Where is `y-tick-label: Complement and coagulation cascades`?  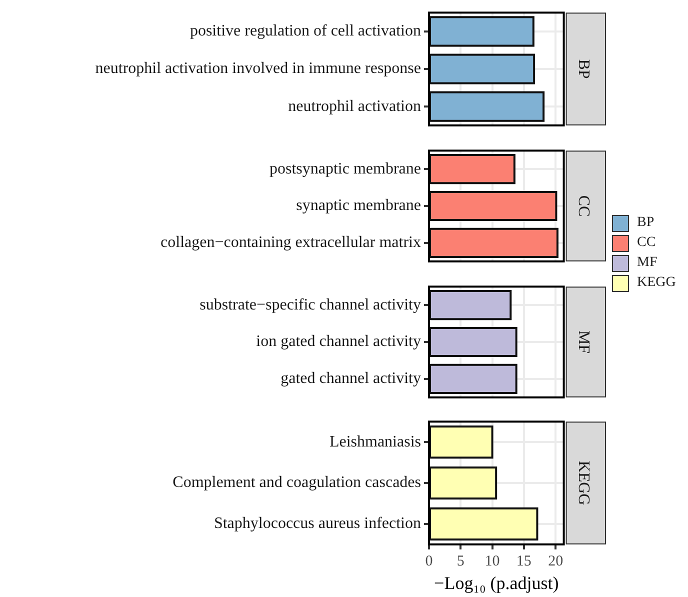
y-tick-label: Complement and coagulation cascades is located at coordinates (296, 483).